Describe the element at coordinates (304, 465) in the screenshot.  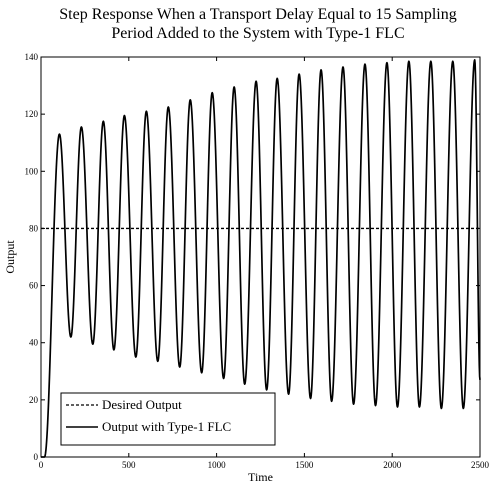
I see `x-tick-label: 1500` at that location.